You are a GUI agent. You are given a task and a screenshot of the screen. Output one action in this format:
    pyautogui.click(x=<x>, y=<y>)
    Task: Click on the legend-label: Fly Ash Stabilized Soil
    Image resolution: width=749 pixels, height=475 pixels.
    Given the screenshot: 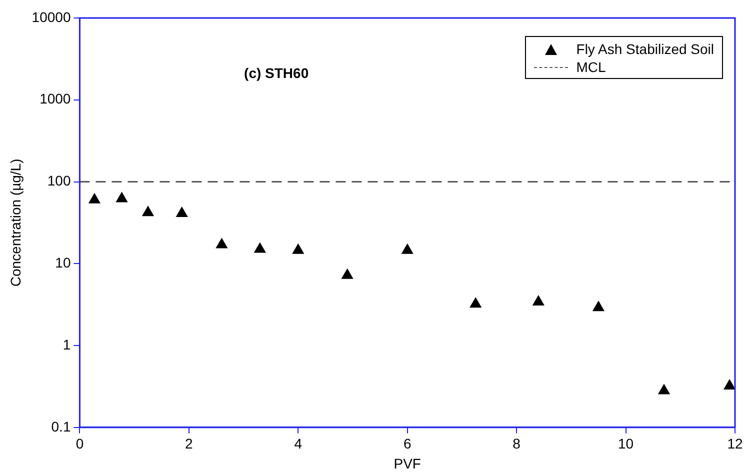 What is the action you would take?
    pyautogui.click(x=645, y=49)
    